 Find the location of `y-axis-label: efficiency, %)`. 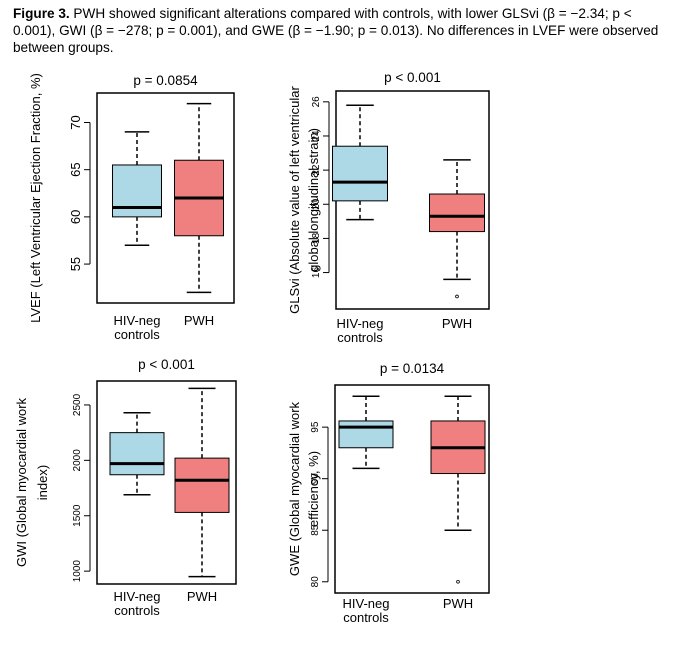

y-axis-label: efficiency, %) is located at coordinates (313, 489).